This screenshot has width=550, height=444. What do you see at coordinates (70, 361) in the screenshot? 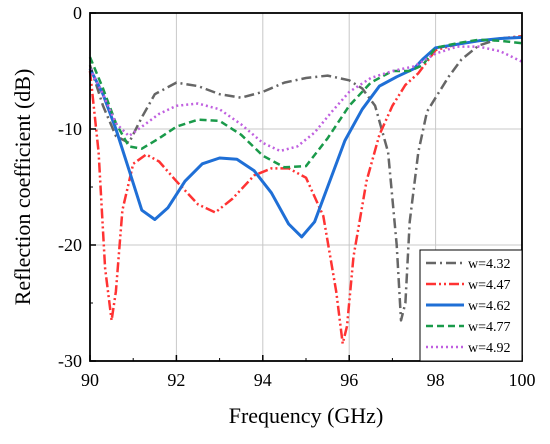
I see `y-tick-label: -30` at bounding box center [70, 361].